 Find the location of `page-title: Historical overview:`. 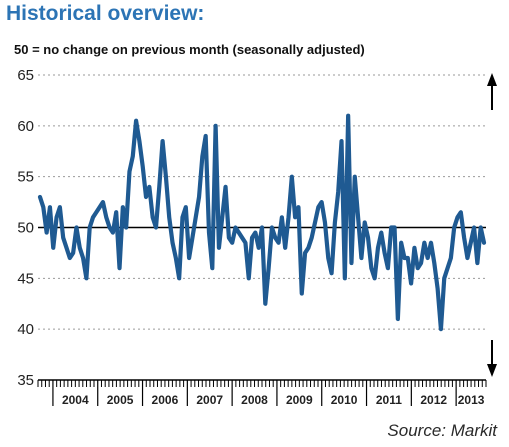

page-title: Historical overview: is located at coordinates (105, 13).